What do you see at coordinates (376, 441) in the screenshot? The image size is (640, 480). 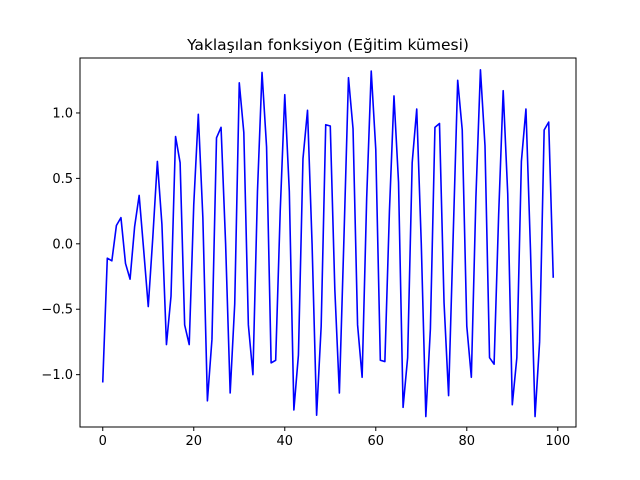 I see `x-tick-label: 60` at bounding box center [376, 441].